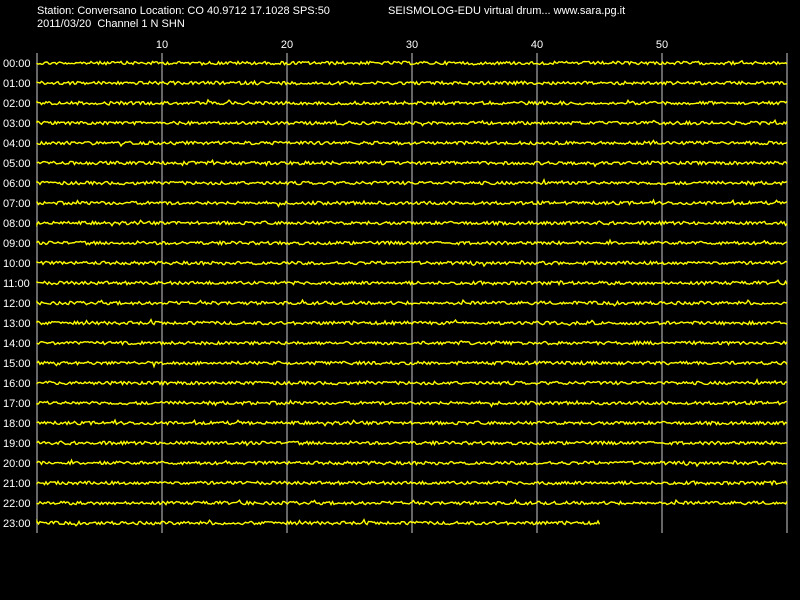  Describe the element at coordinates (17, 204) in the screenshot. I see `hour-row-label: 07:00` at that location.